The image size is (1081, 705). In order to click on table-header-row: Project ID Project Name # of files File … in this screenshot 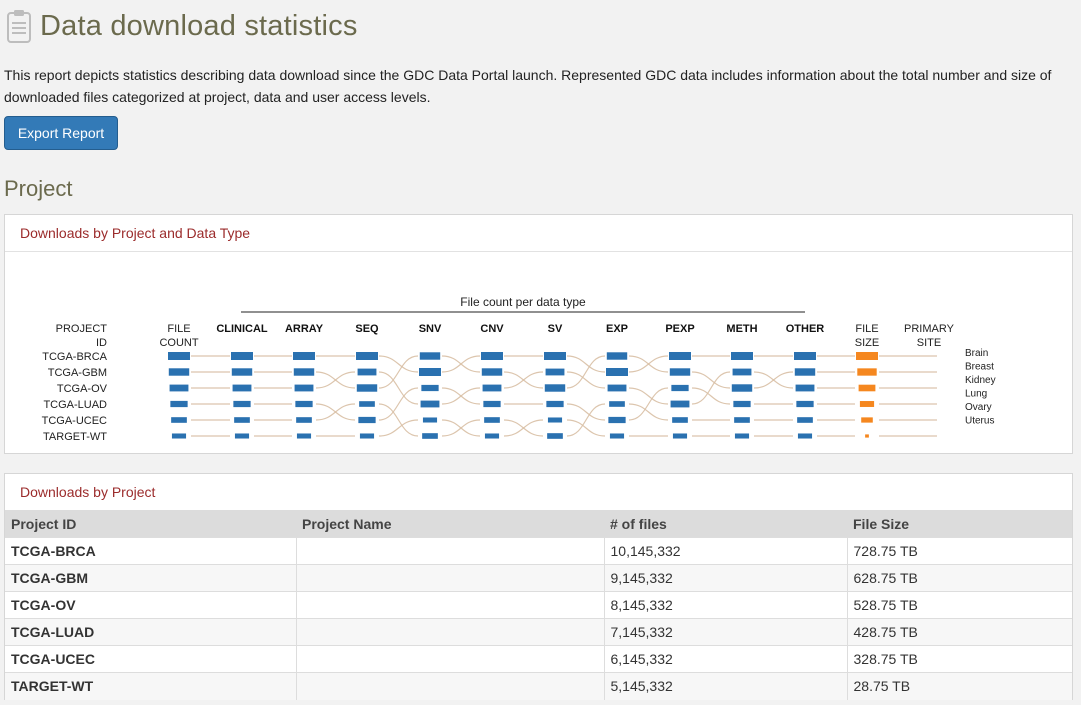, I will do `click(538, 524)`.